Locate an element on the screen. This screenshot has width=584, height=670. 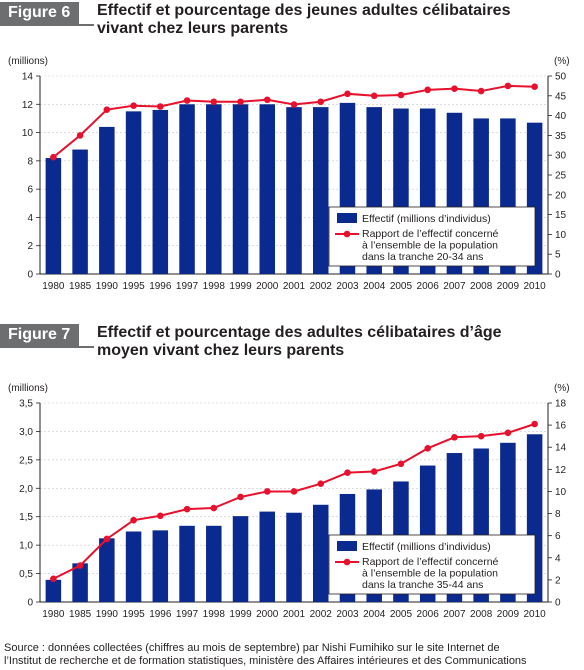
right-axis-tick-label: 4 is located at coordinates (558, 558).